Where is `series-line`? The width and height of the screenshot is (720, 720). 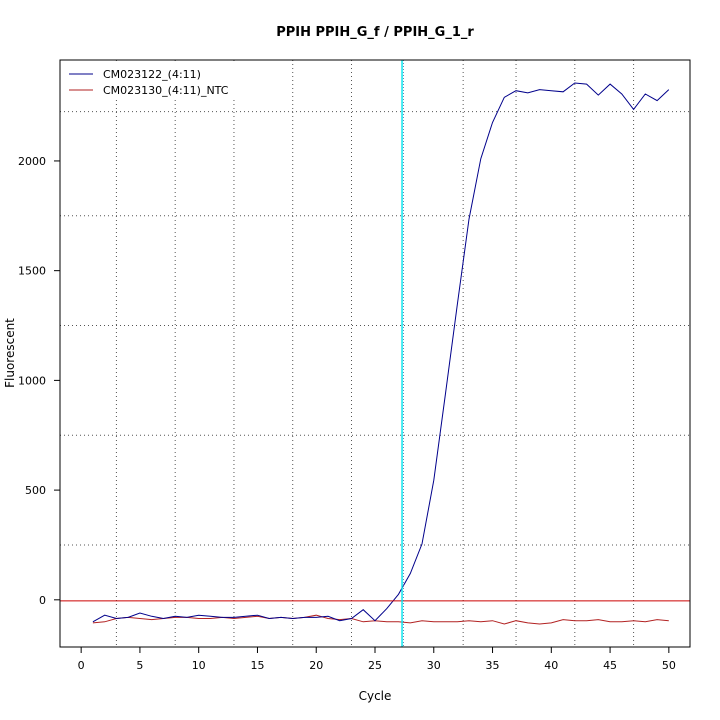
series-line is located at coordinates (380, 619).